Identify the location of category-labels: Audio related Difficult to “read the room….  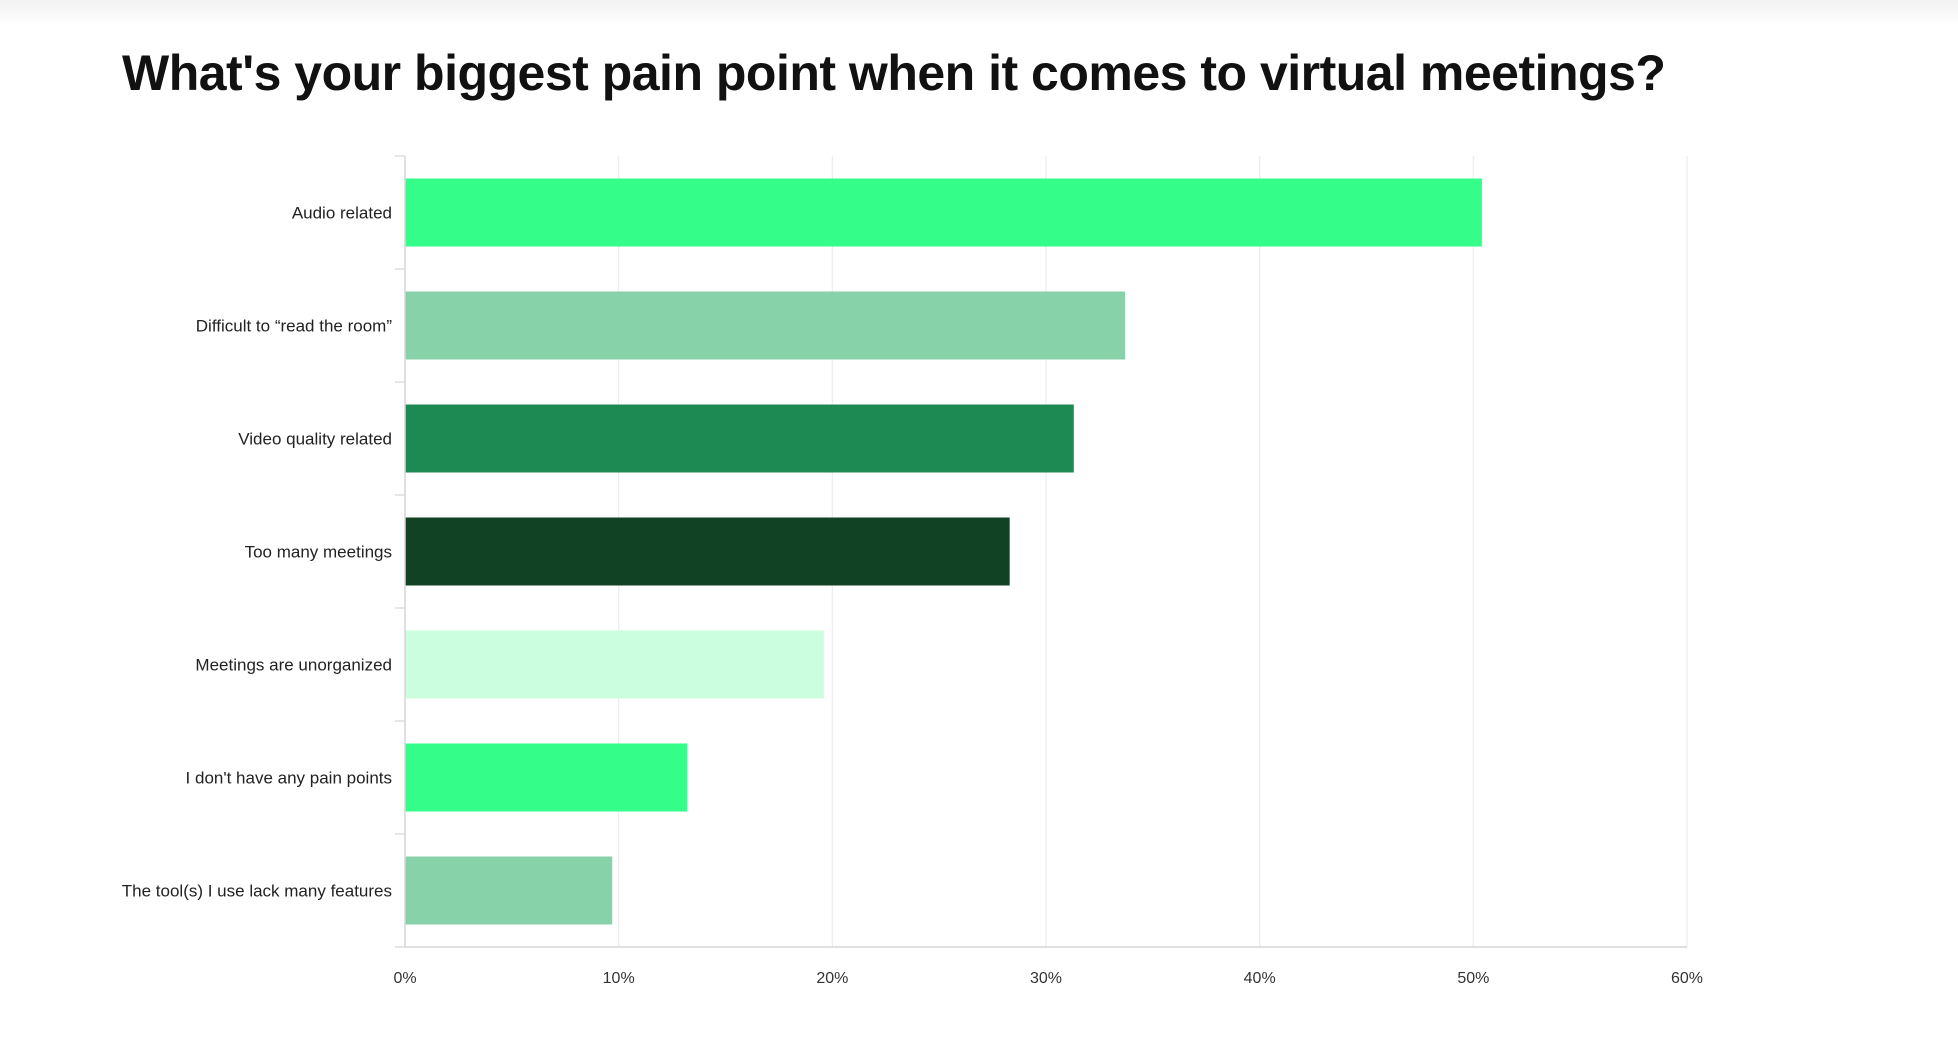
(257, 552).